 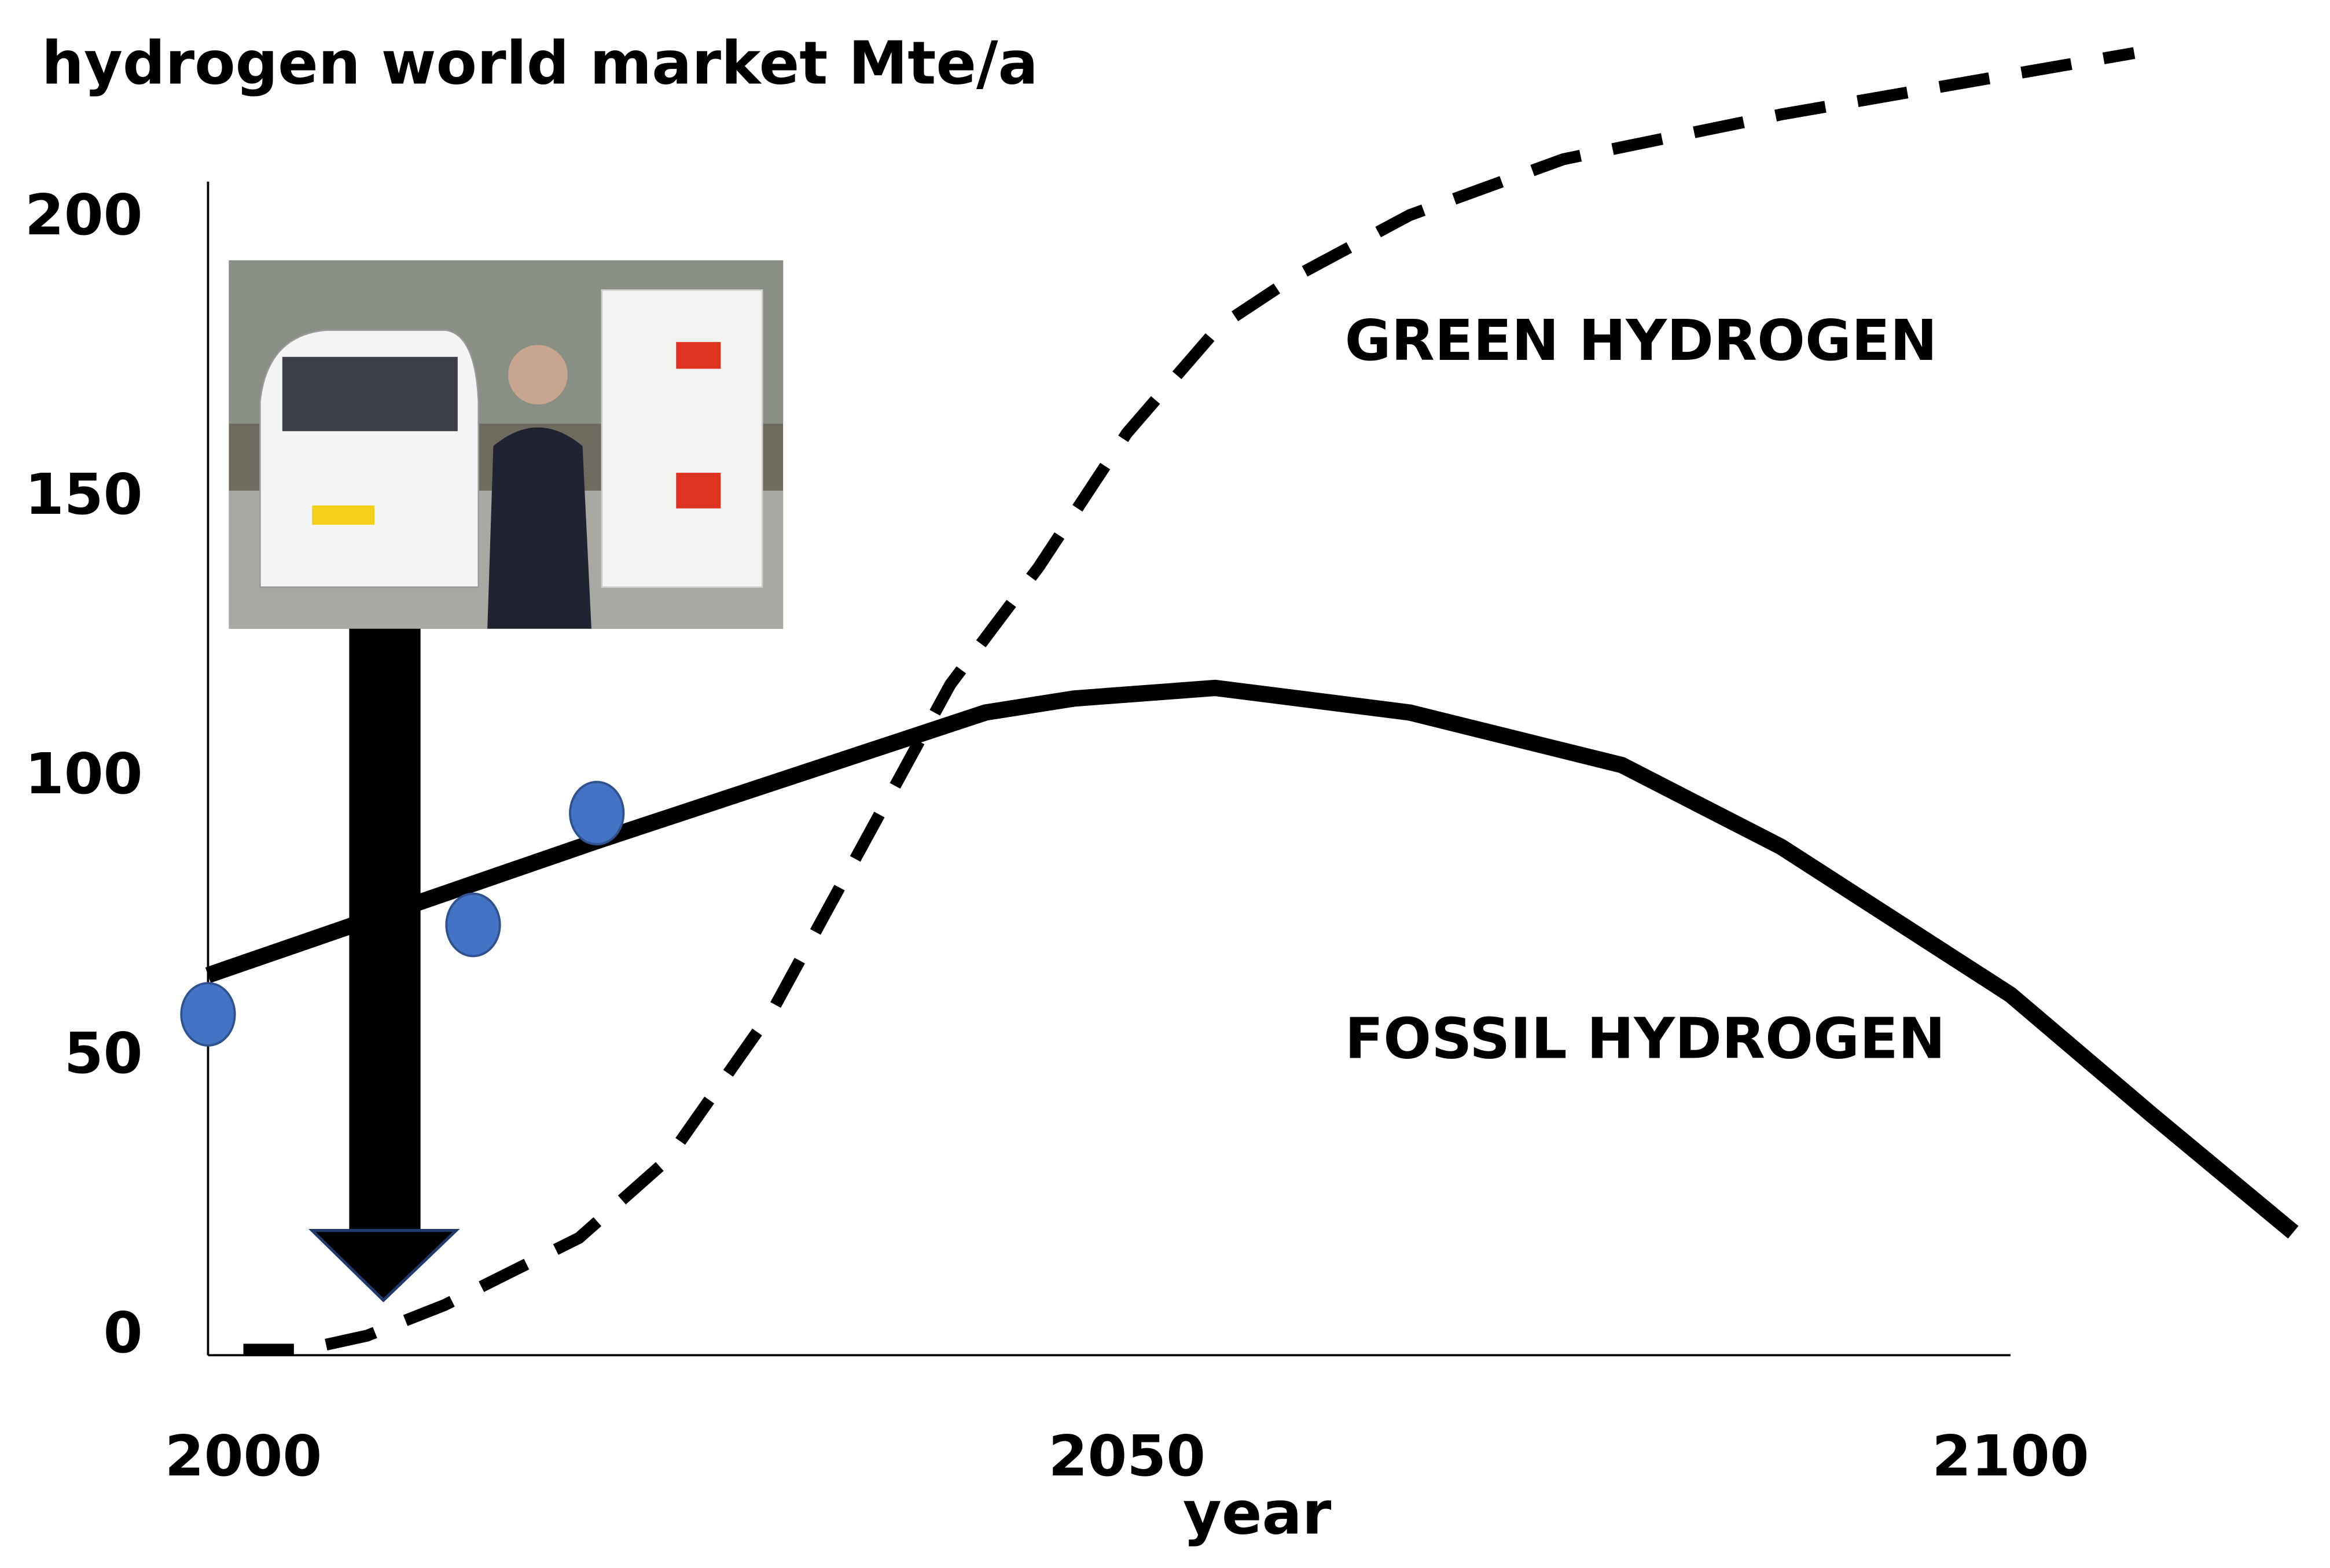 What do you see at coordinates (123, 1333) in the screenshot?
I see `y-tick-label: 0` at bounding box center [123, 1333].